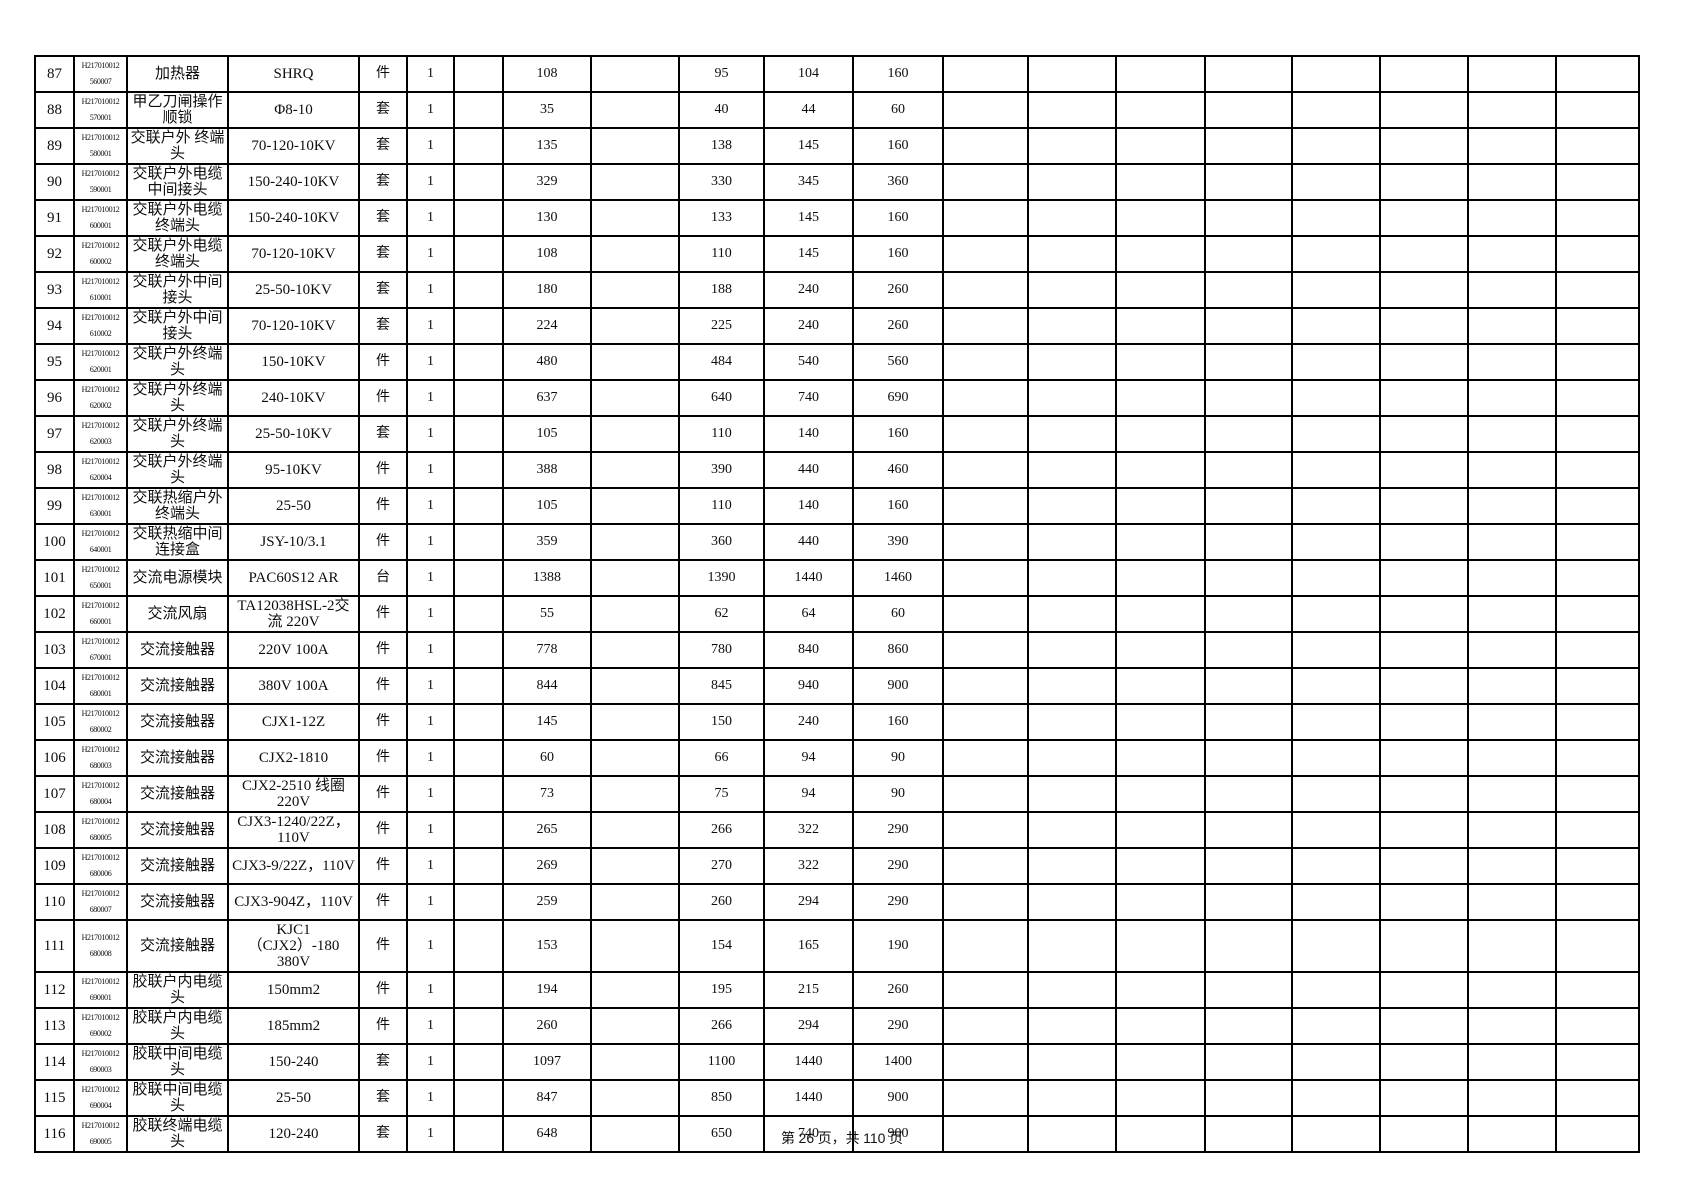  What do you see at coordinates (54, 254) in the screenshot?
I see `item-no-cell: 92` at bounding box center [54, 254].